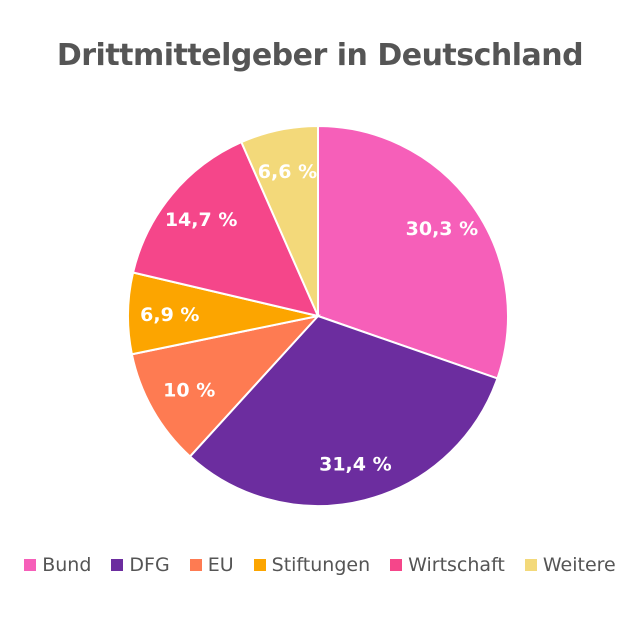  I want to click on legend-item: Bund, so click(57, 565).